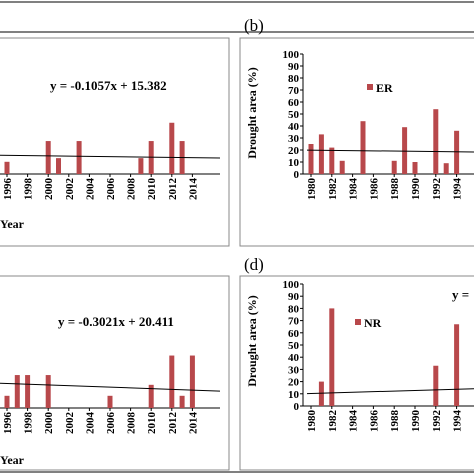 The image size is (474, 474). What do you see at coordinates (294, 103) in the screenshot?
I see `b-y-tick-label: 60` at bounding box center [294, 103].